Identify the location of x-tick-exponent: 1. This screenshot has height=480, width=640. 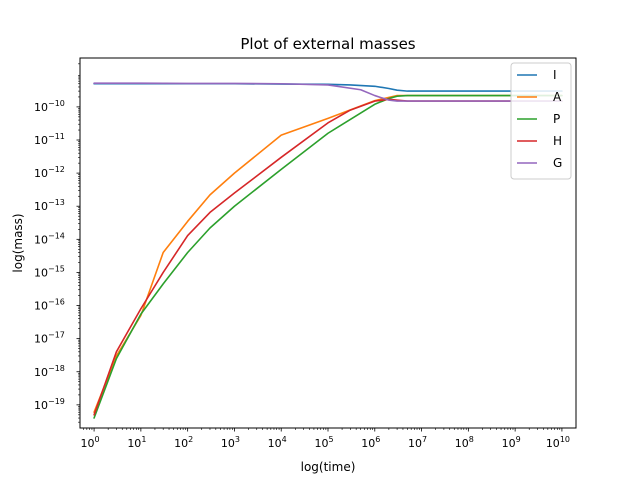
(143, 439).